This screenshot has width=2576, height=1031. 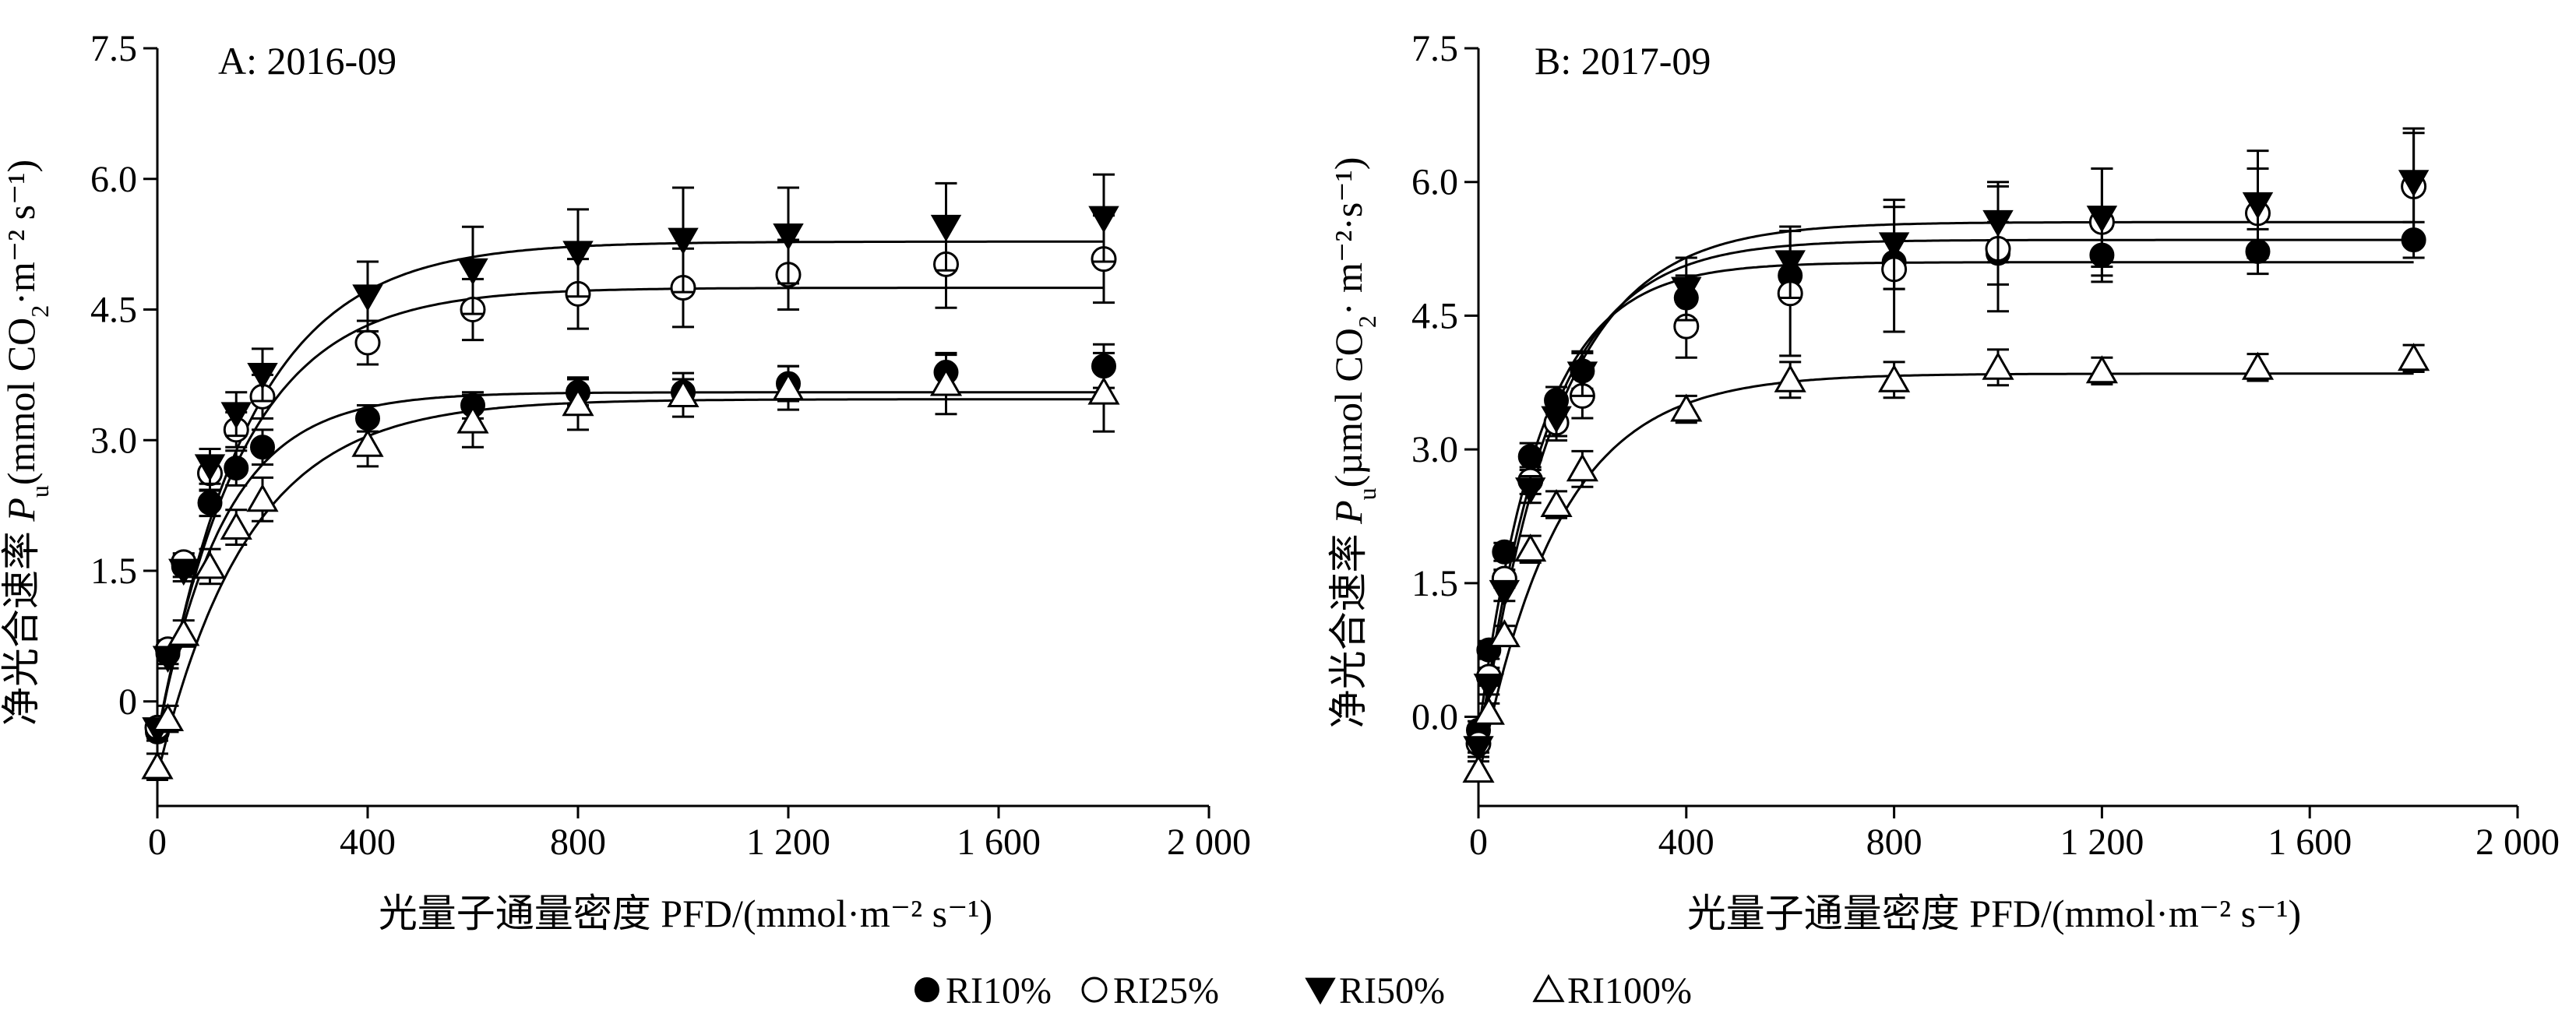 What do you see at coordinates (21, 232) in the screenshot?
I see `y-axis-title-part: ·m⁻² s⁻¹)` at bounding box center [21, 232].